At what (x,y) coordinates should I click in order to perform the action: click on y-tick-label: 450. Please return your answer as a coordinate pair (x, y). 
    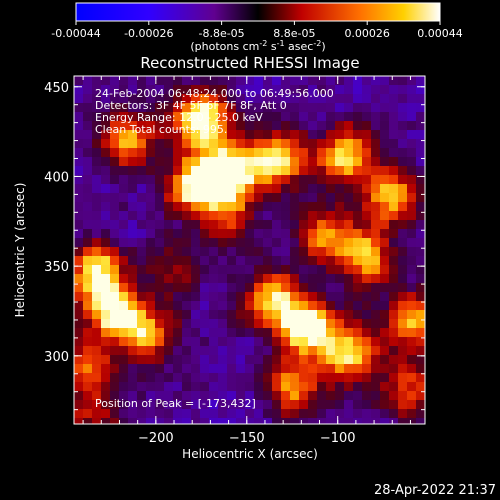
    Looking at the image, I should click on (56, 88).